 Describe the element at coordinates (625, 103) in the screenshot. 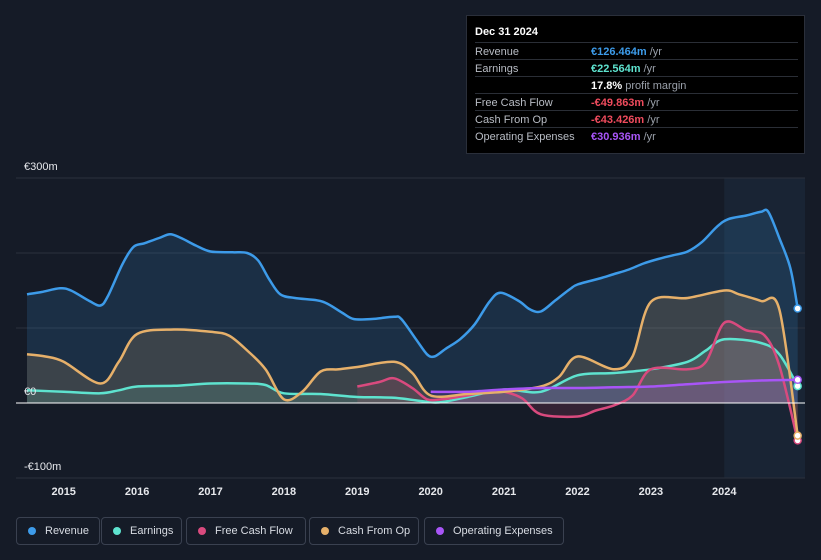

I see `tooltip-value: -€49.863m /yr` at that location.